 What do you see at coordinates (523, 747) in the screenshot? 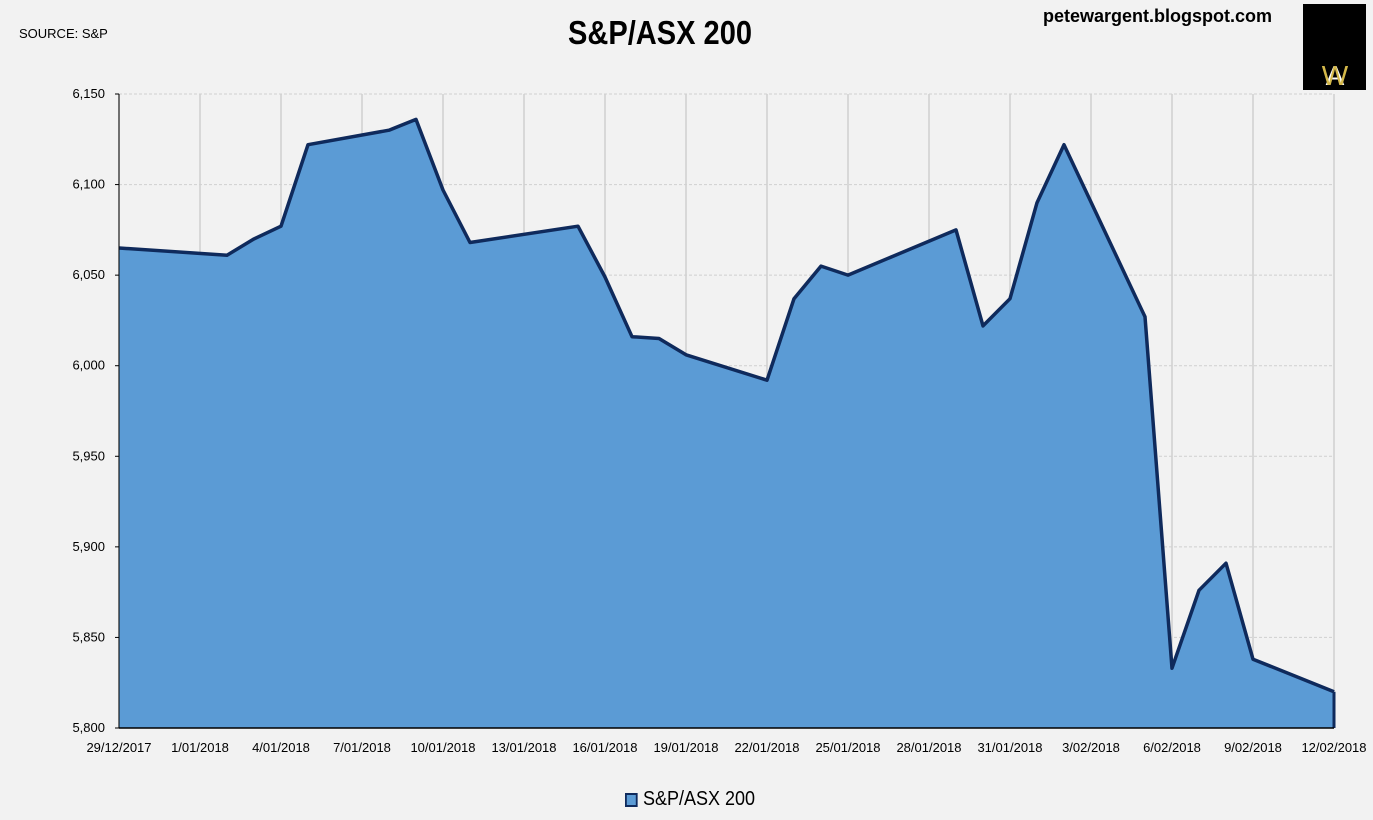
I see `x-tick-label: 13/01/2018` at bounding box center [523, 747].